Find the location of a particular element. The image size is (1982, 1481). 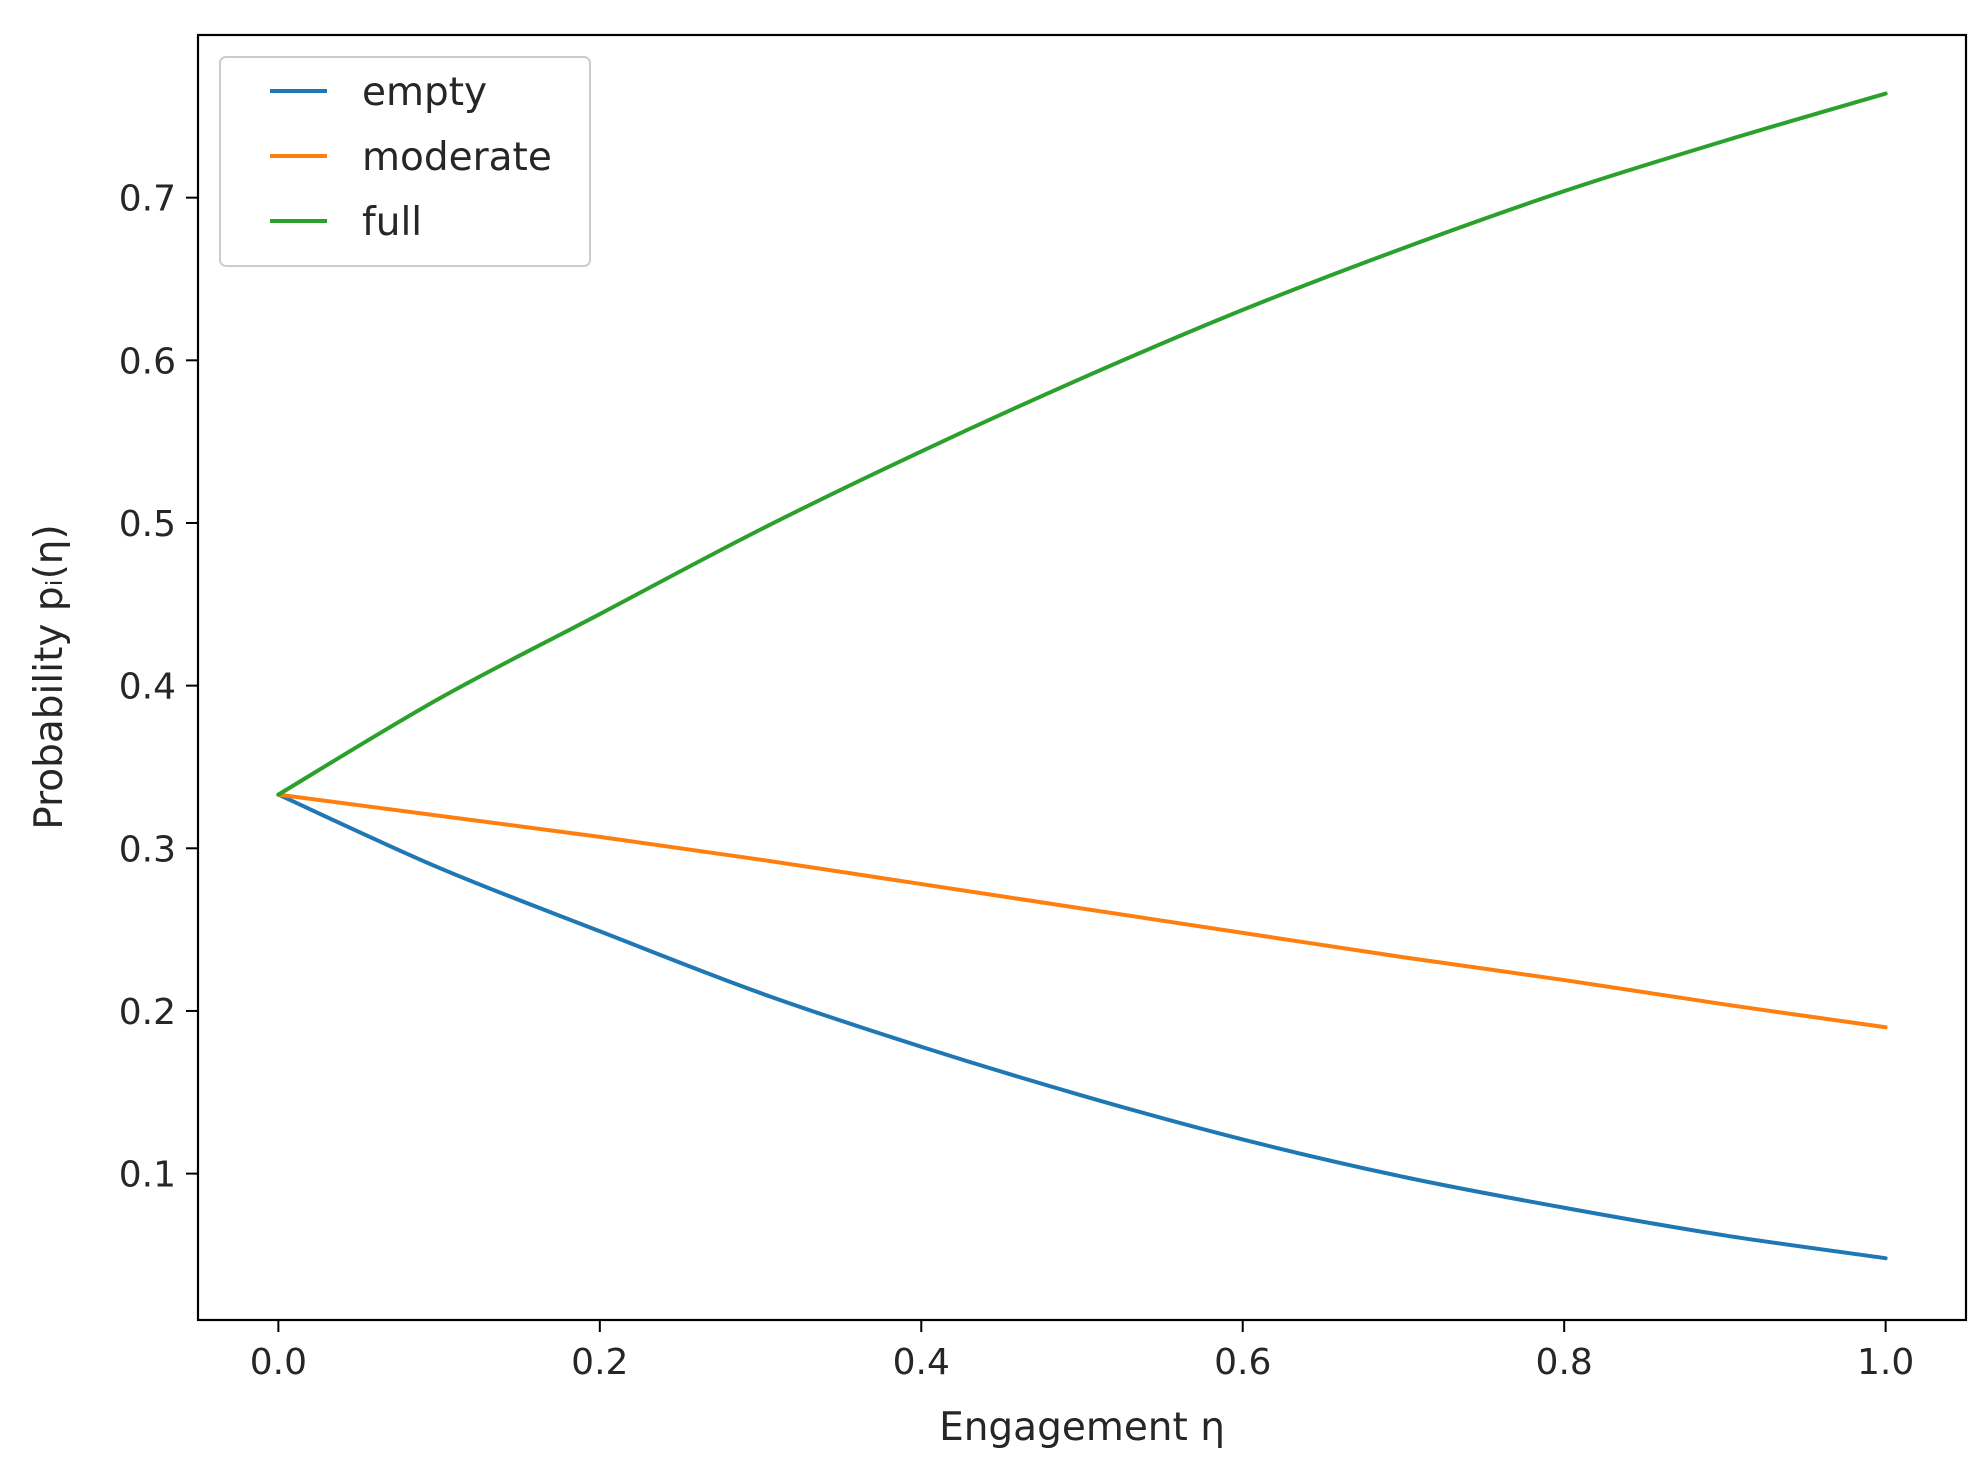

y-tick-label: 0.6 is located at coordinates (147, 361).